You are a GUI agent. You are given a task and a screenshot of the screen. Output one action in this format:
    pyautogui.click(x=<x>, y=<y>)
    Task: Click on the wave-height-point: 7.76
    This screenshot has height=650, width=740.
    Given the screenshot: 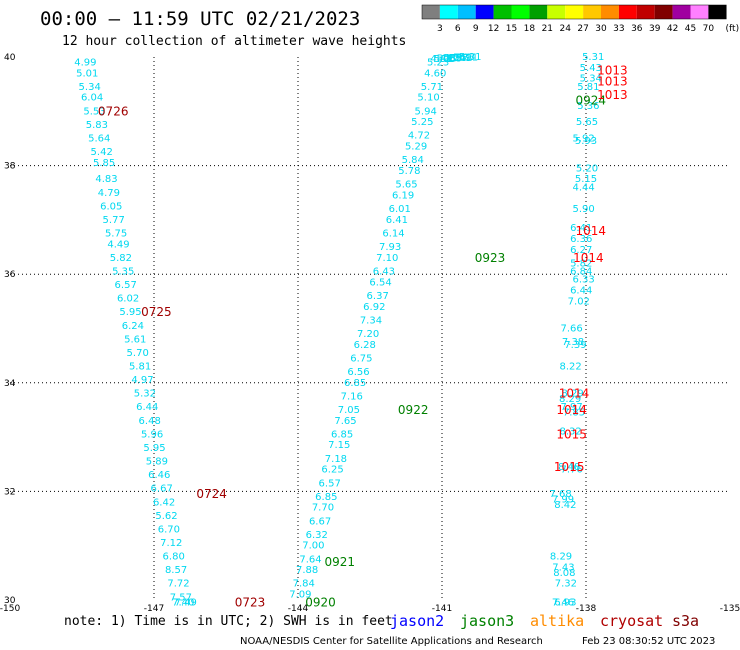 What is the action you would take?
    pyautogui.click(x=571, y=470)
    